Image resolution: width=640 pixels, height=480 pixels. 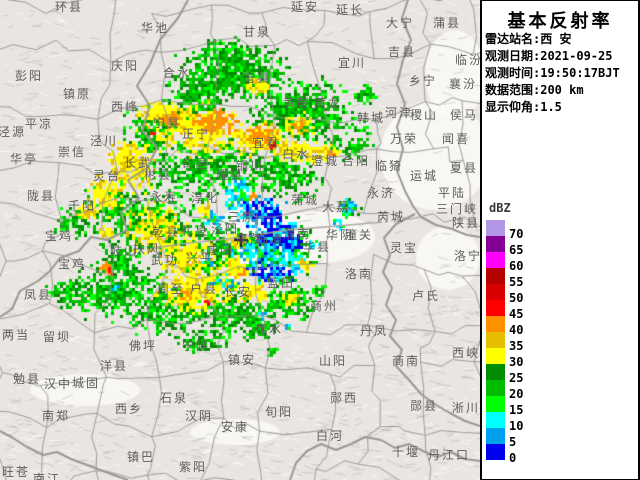 I want to click on legend-item: 70, so click(x=505, y=230).